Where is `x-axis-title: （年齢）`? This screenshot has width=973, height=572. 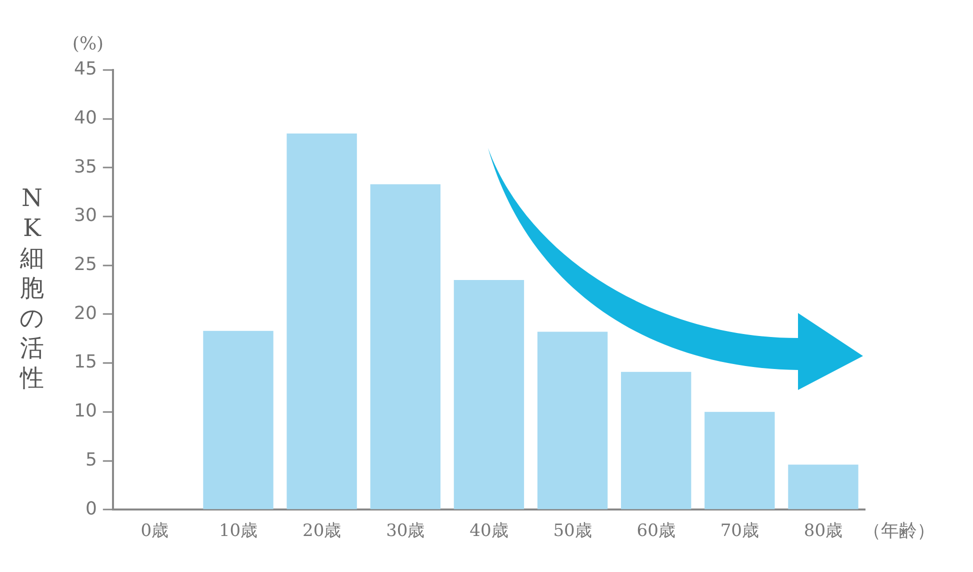 x-axis-title: （年齢） is located at coordinates (899, 531).